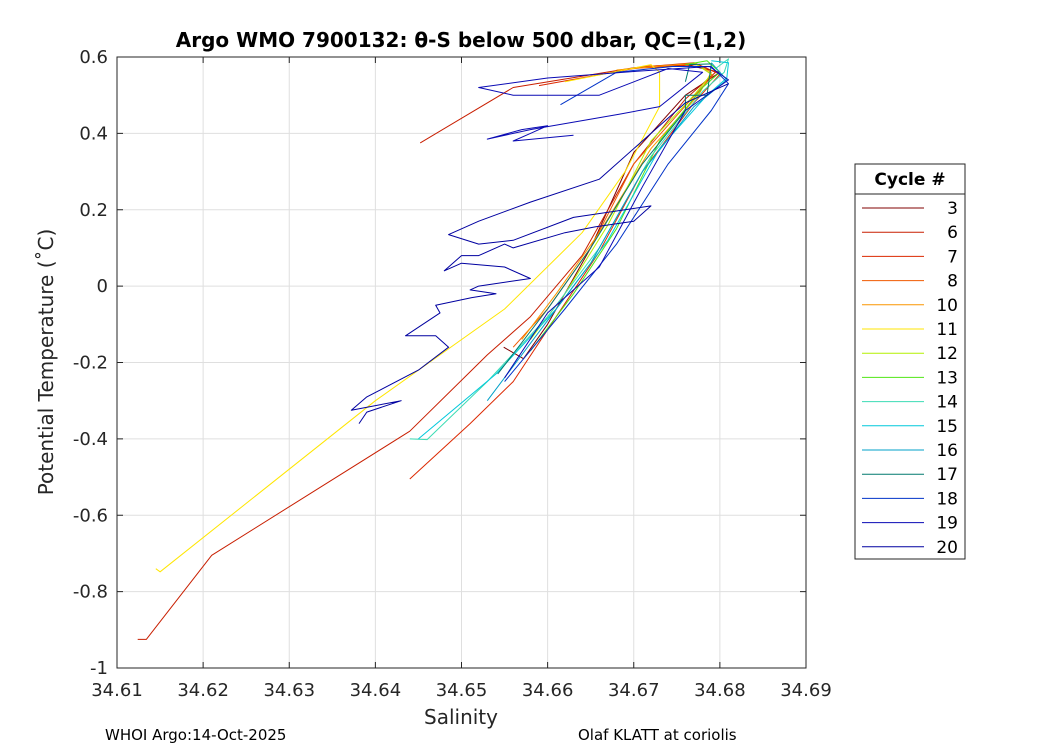 The height and width of the screenshot is (750, 1050). I want to click on x-tick-label: 34.64, so click(376, 690).